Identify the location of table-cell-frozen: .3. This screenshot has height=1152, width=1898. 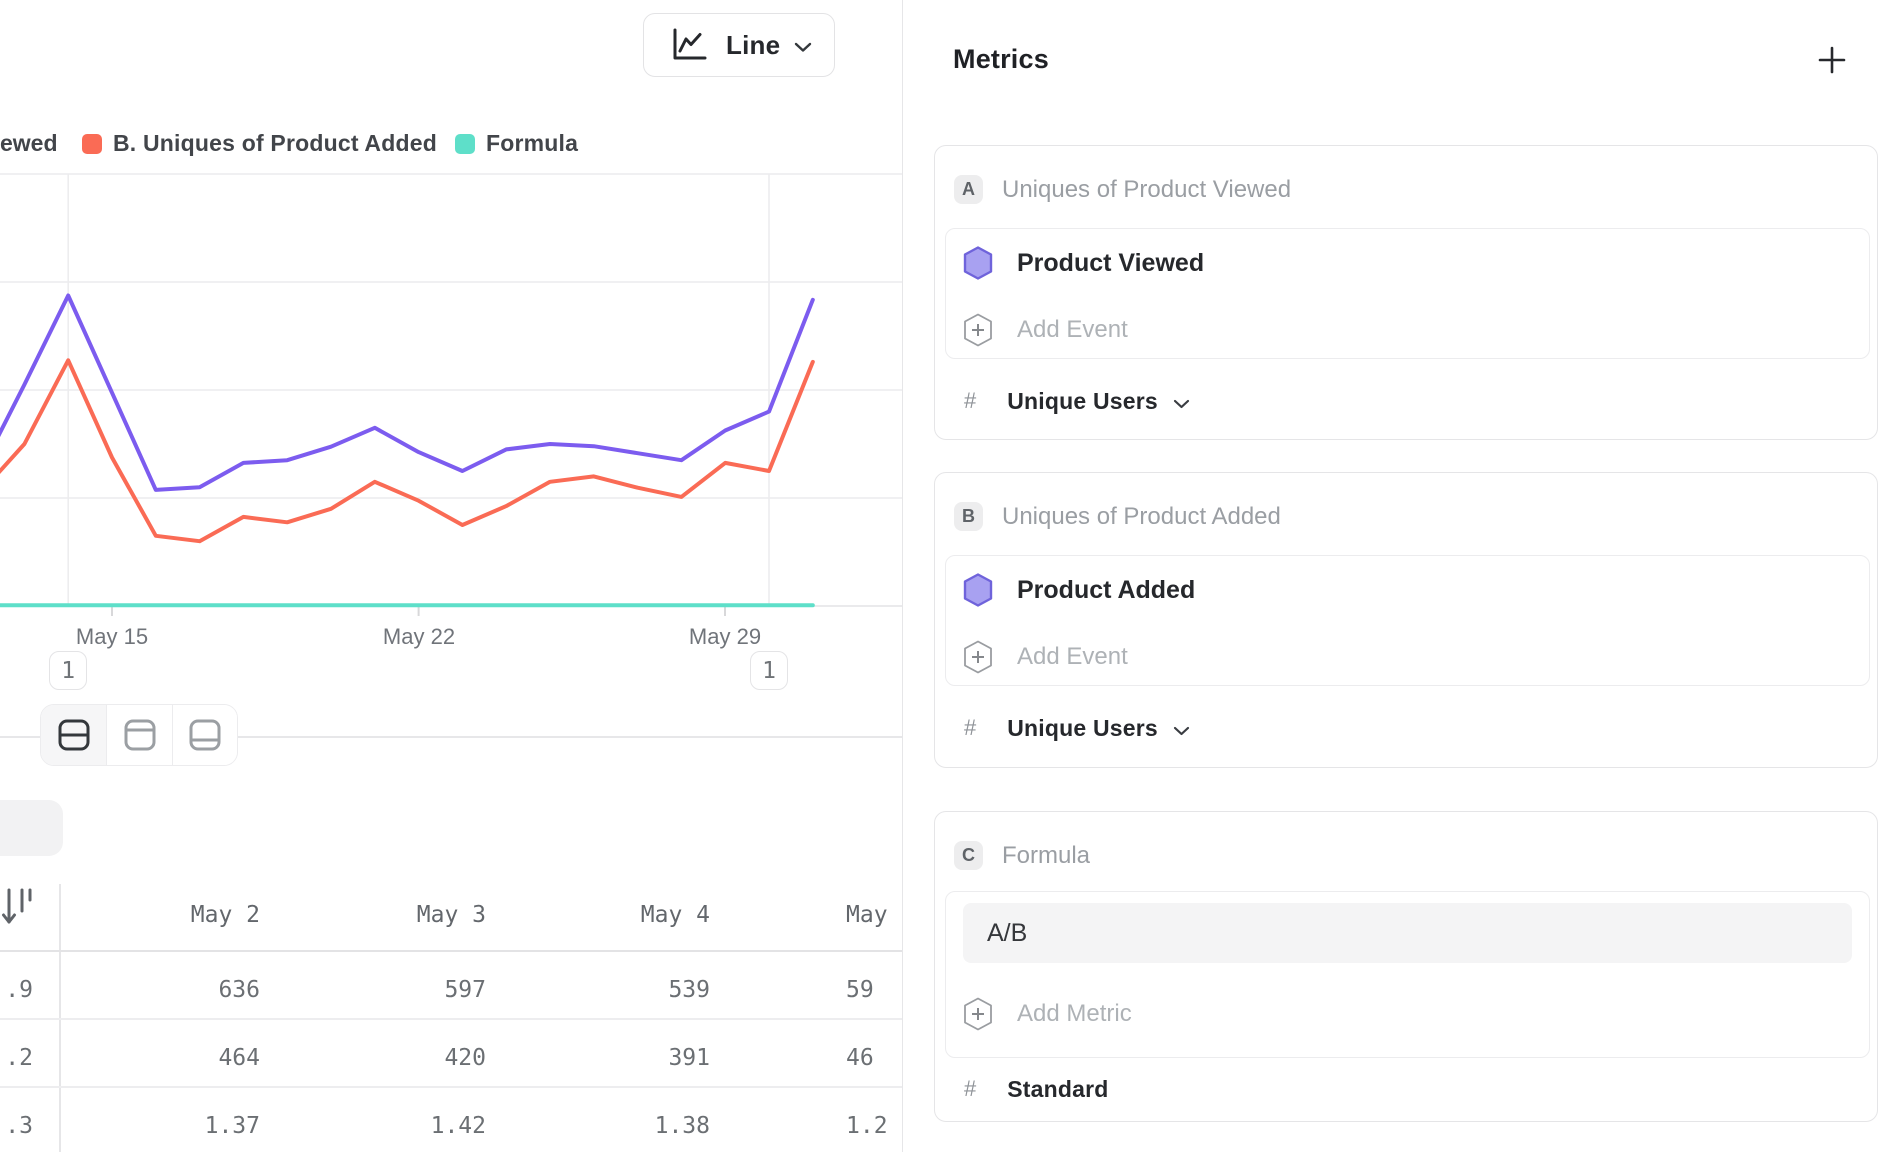
(19, 1126).